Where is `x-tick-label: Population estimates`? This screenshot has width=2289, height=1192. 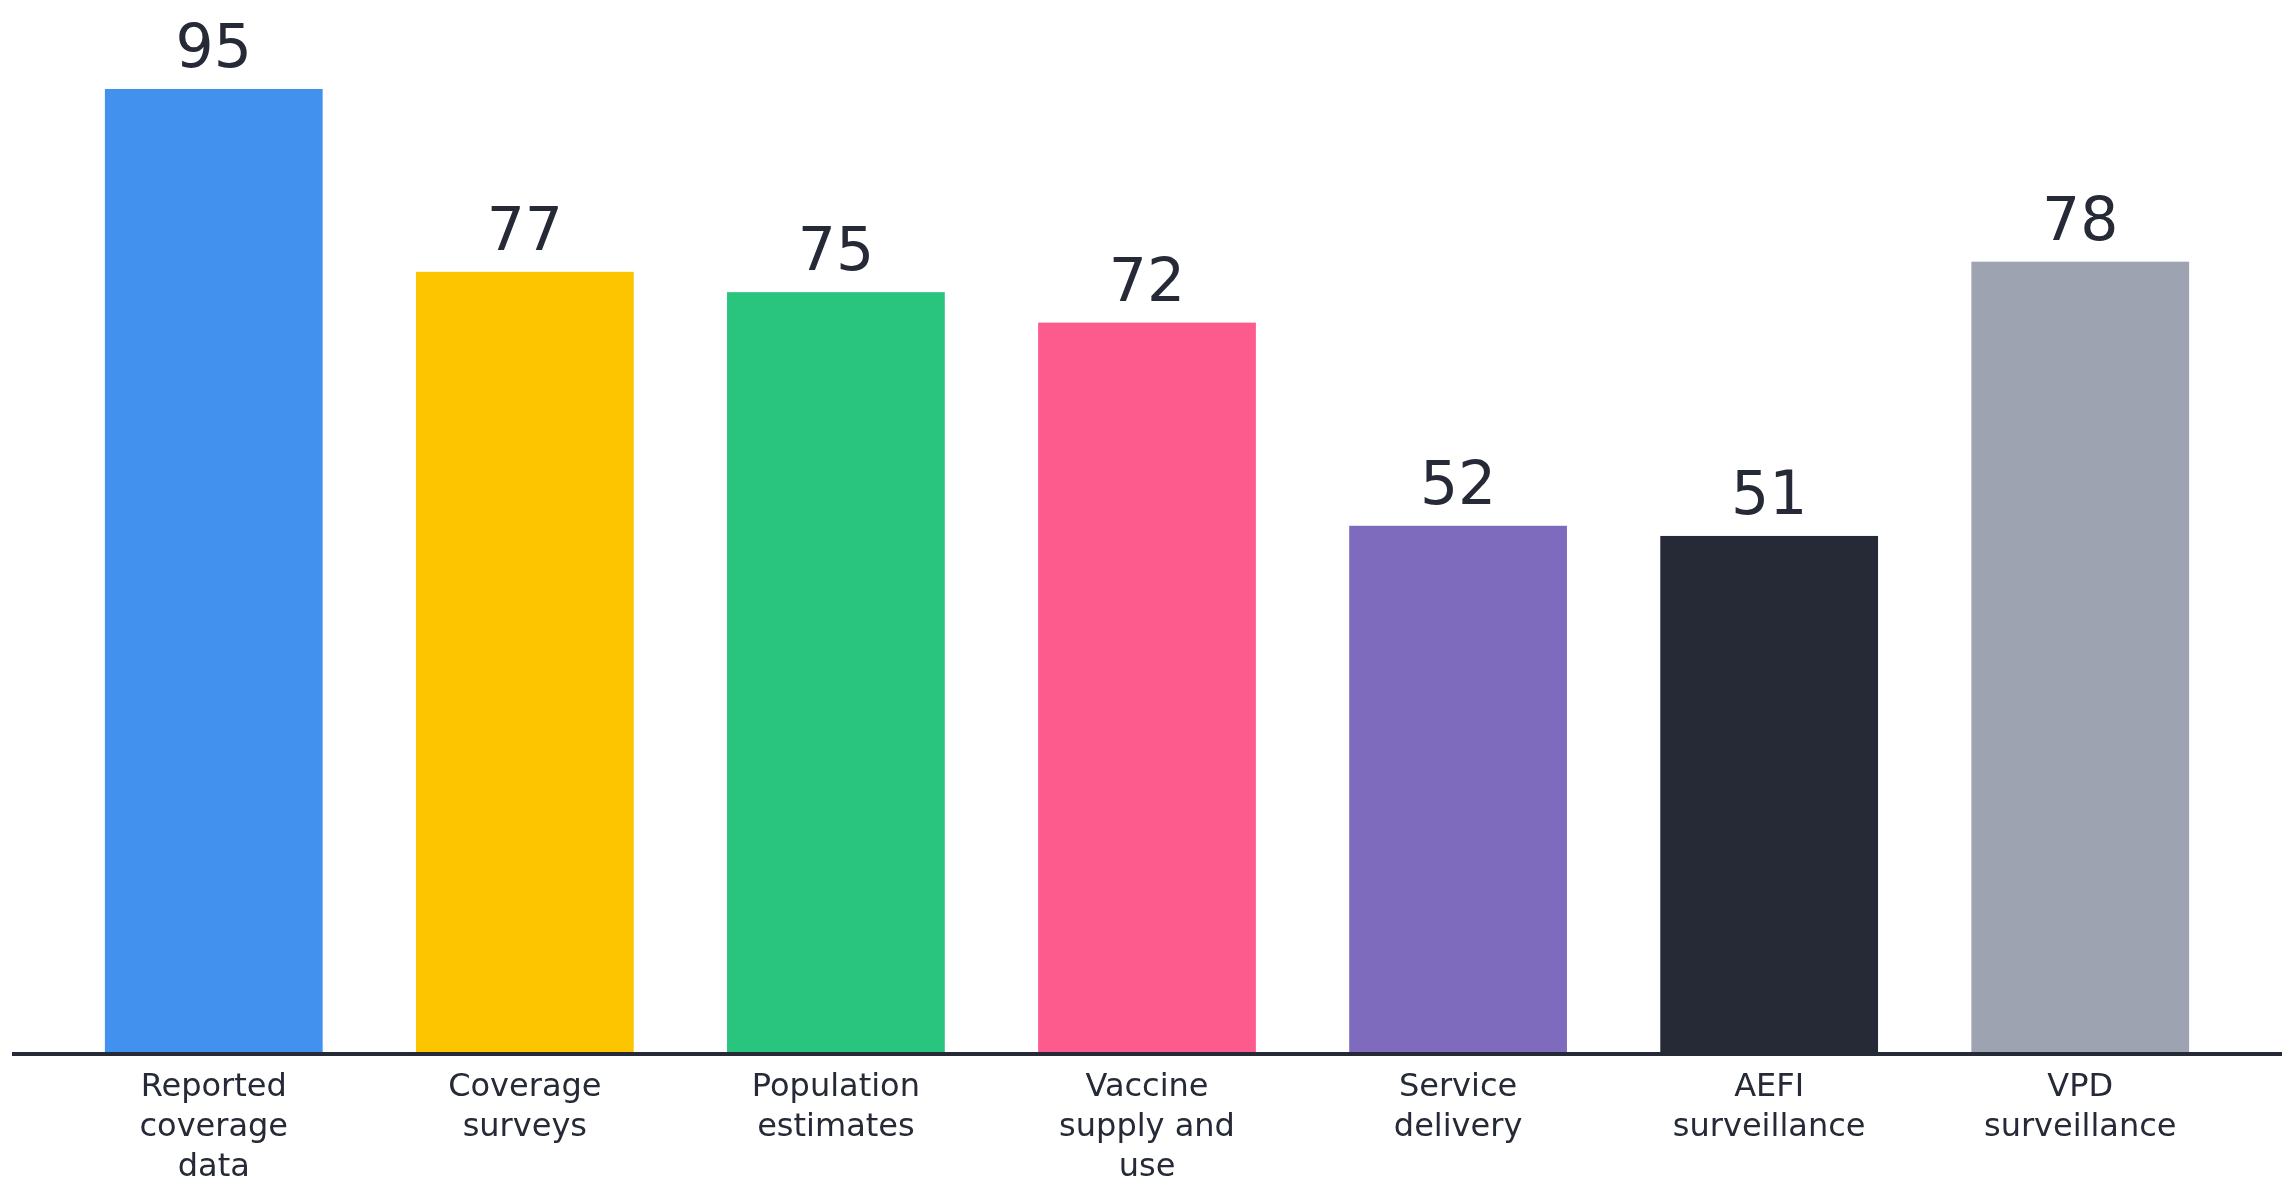 x-tick-label: Population estimates is located at coordinates (835, 1105).